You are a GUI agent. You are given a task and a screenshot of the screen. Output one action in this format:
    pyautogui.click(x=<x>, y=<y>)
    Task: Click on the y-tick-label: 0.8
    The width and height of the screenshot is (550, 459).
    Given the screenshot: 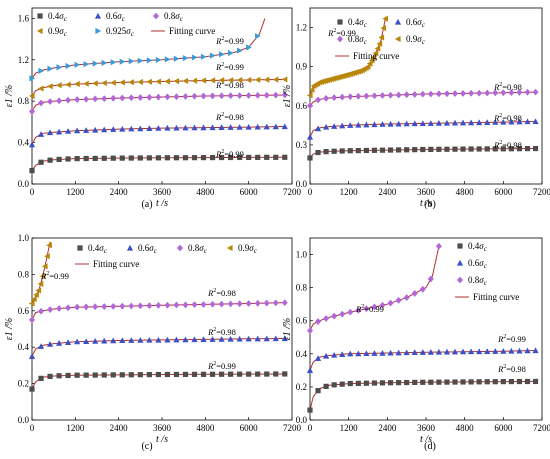 What is the action you would take?
    pyautogui.click(x=302, y=288)
    